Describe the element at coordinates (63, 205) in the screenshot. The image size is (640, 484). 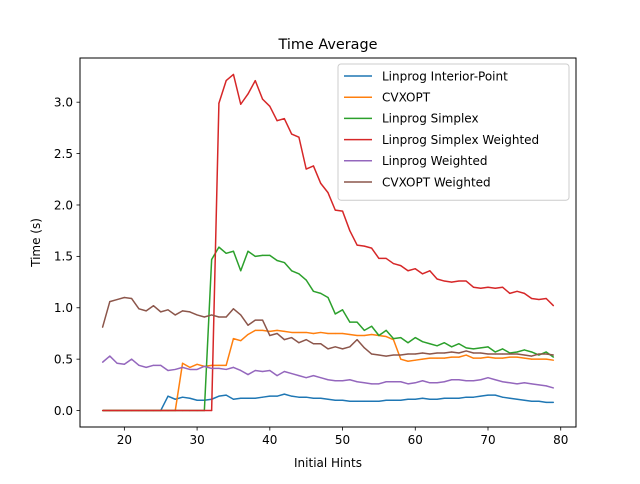
I see `y-tick-label: 2.0` at that location.